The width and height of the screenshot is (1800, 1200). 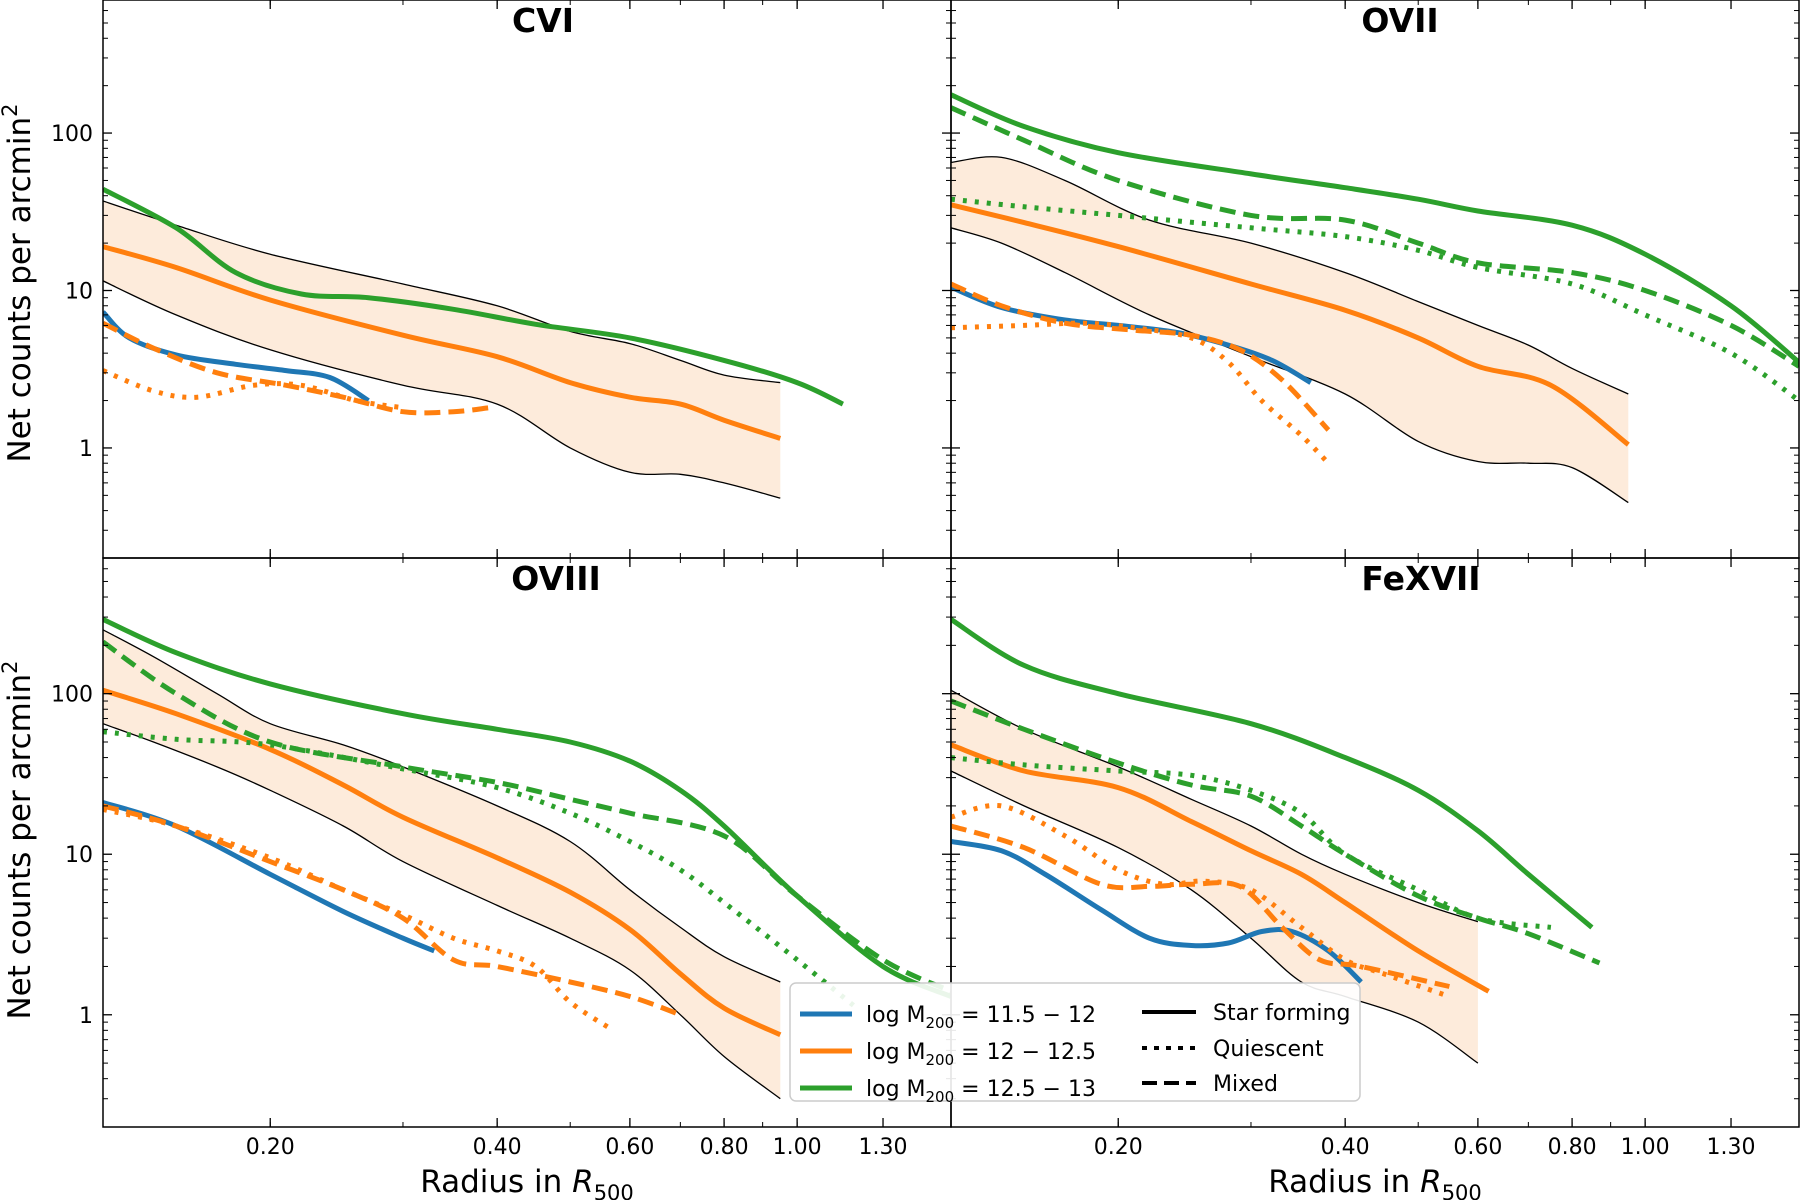 I want to click on series-fexvii-high-dashed, so click(x=1276, y=832).